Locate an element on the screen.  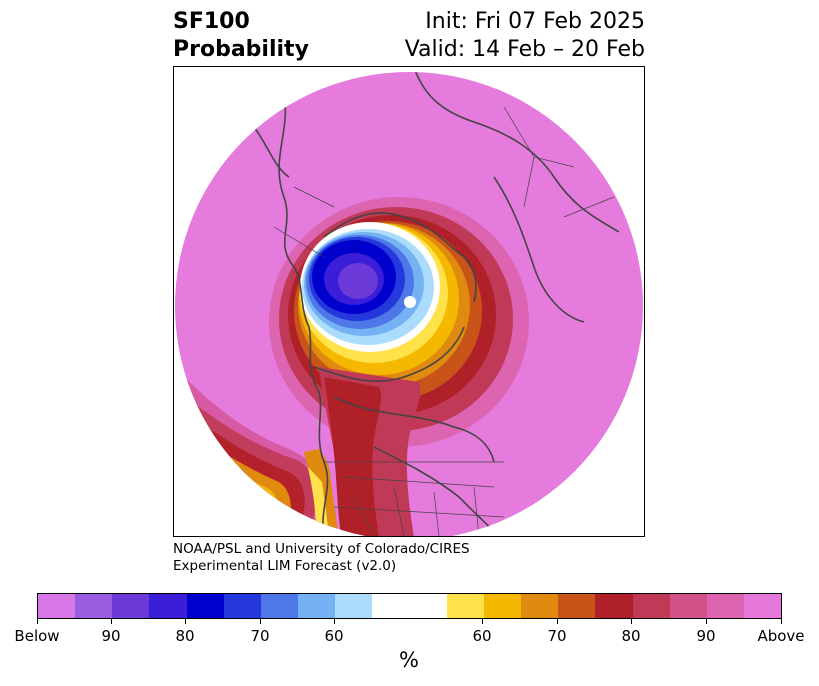
credit-line-2: Experimental LIM Forecast (v2.0) is located at coordinates (285, 566).